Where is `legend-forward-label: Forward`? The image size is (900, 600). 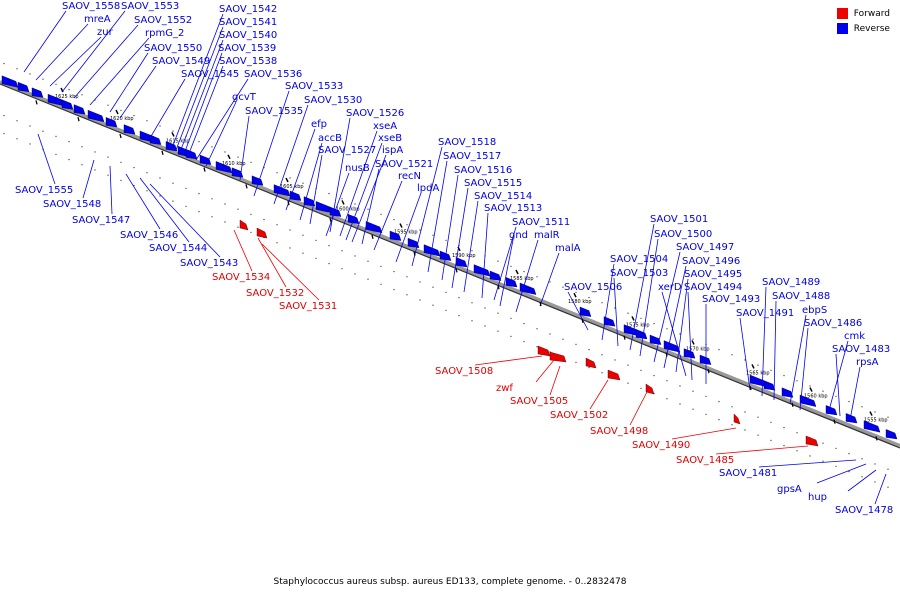
legend-forward-label: Forward is located at coordinates (871, 13).